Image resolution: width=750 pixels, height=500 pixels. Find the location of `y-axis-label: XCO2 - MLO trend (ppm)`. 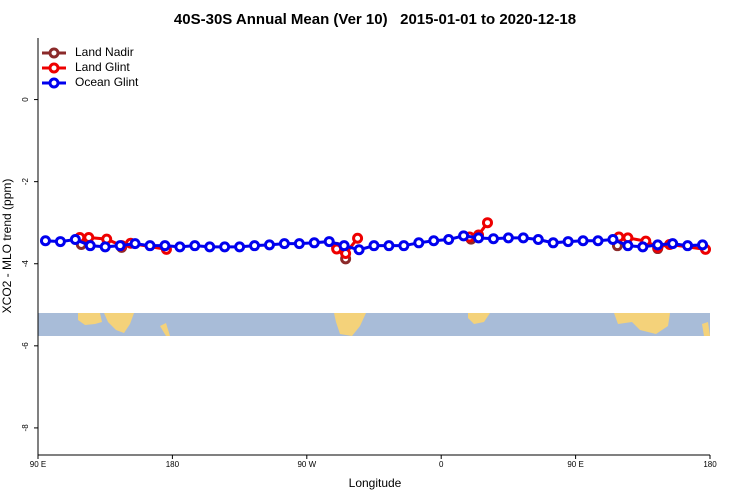

y-axis-label: XCO2 - MLO trend (ppm) is located at coordinates (7, 246).